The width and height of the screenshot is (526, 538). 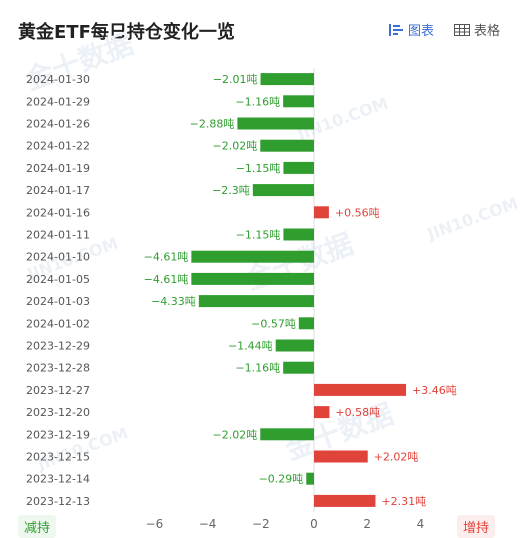 I want to click on decrease-legend-label: 减持, so click(x=37, y=526).